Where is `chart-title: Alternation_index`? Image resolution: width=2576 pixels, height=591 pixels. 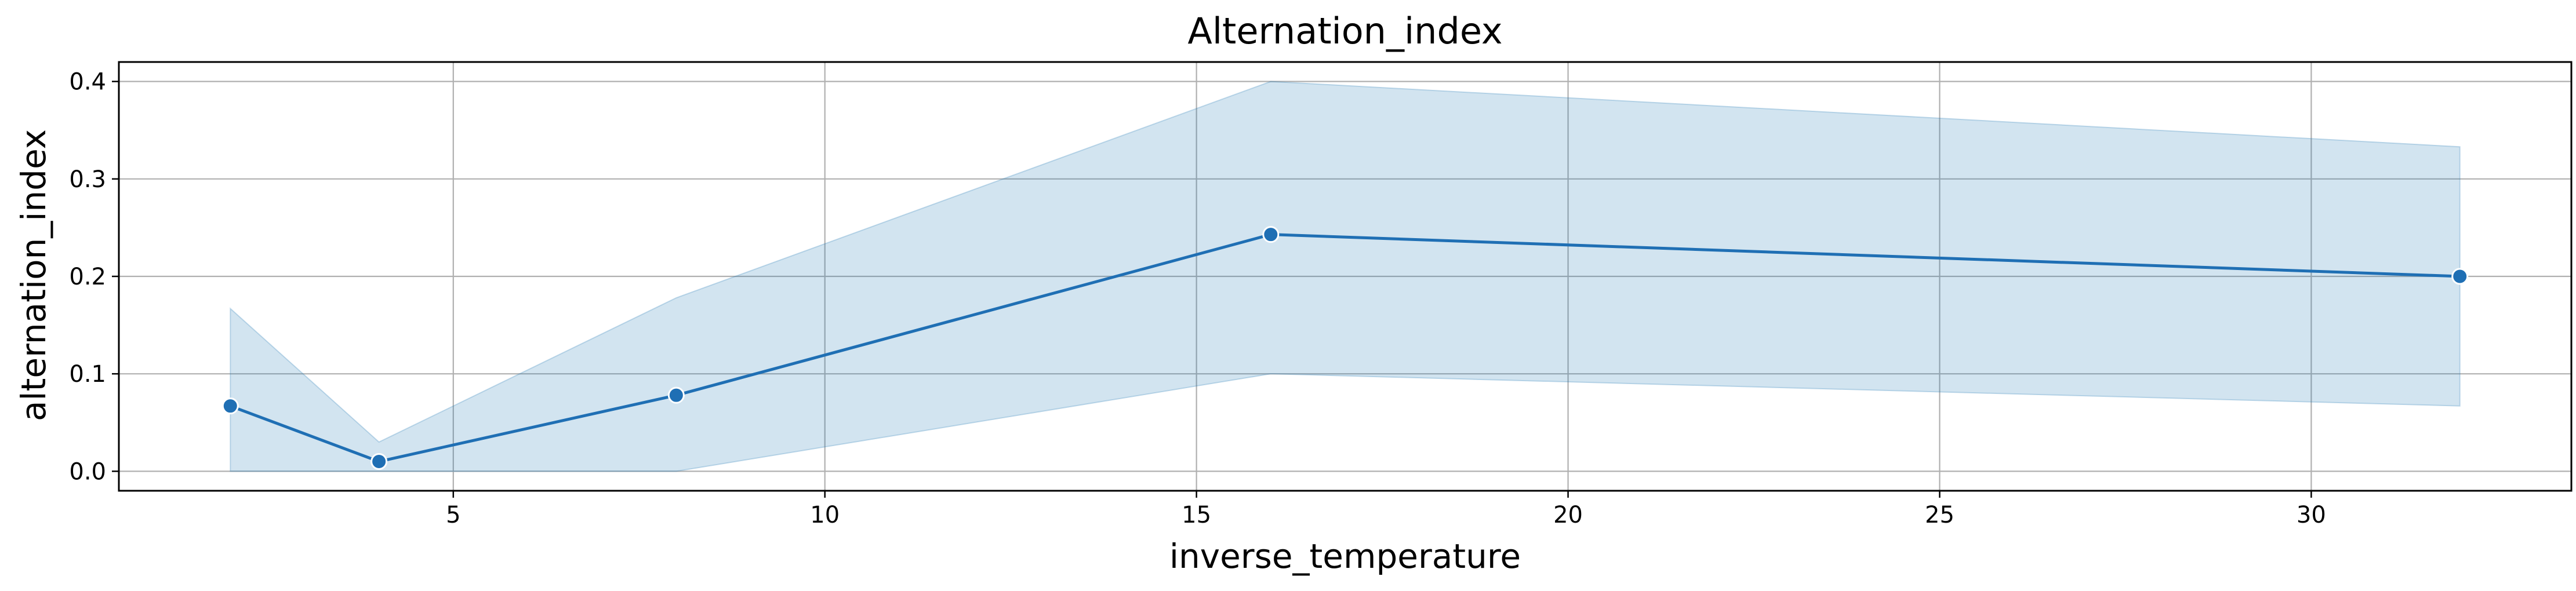 chart-title: Alternation_index is located at coordinates (1344, 31).